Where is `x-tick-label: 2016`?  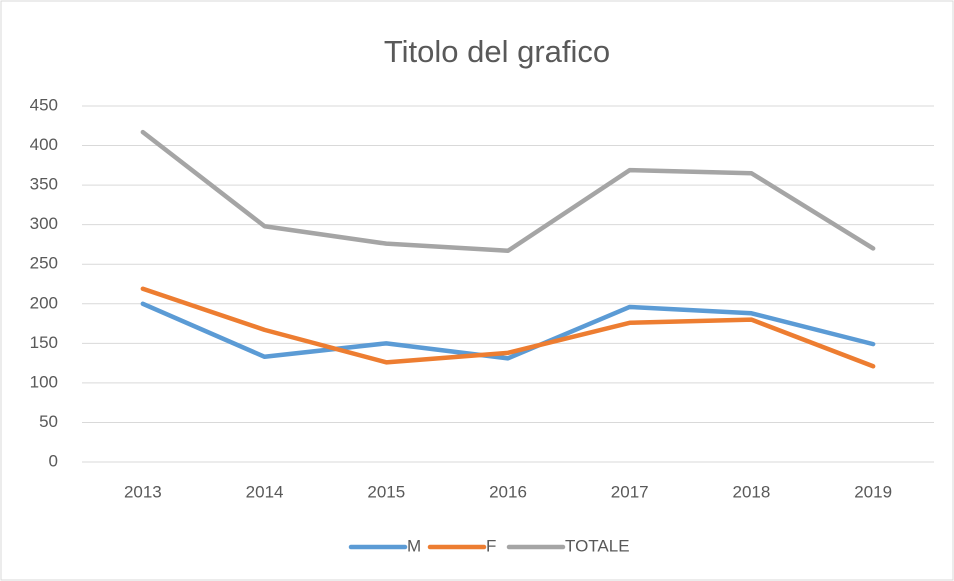
x-tick-label: 2016 is located at coordinates (508, 491).